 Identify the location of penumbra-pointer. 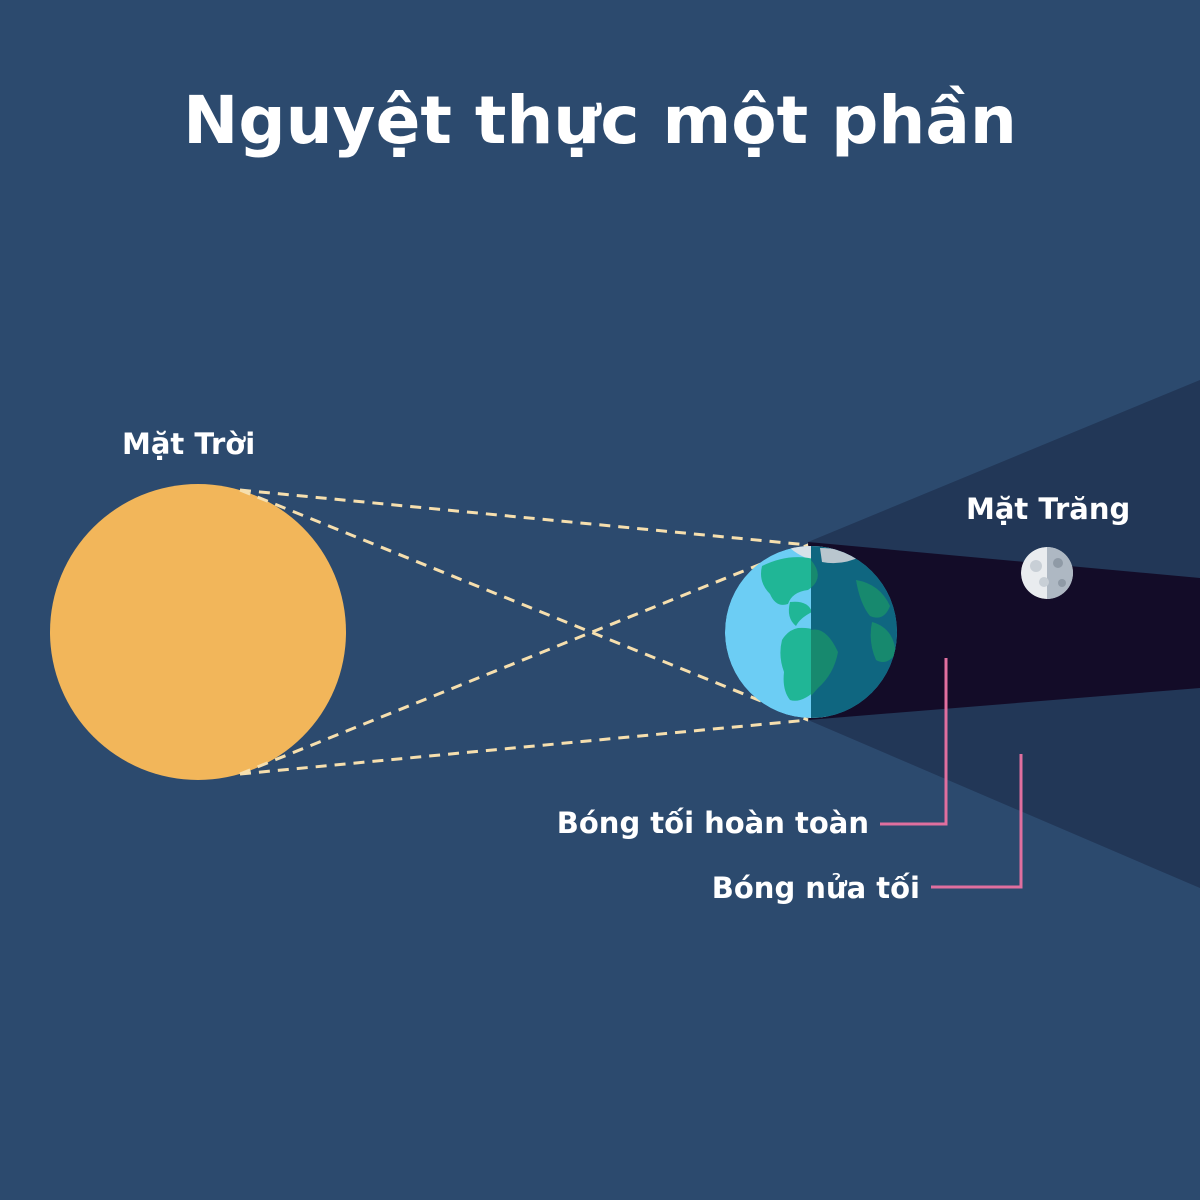
(977, 821).